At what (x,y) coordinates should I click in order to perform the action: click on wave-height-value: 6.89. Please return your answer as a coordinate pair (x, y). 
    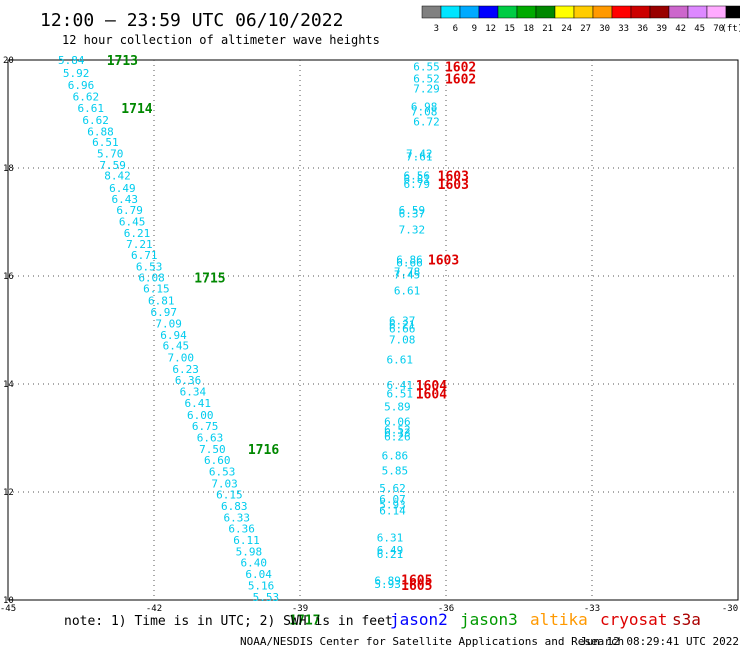
    Looking at the image, I should click on (387, 581).